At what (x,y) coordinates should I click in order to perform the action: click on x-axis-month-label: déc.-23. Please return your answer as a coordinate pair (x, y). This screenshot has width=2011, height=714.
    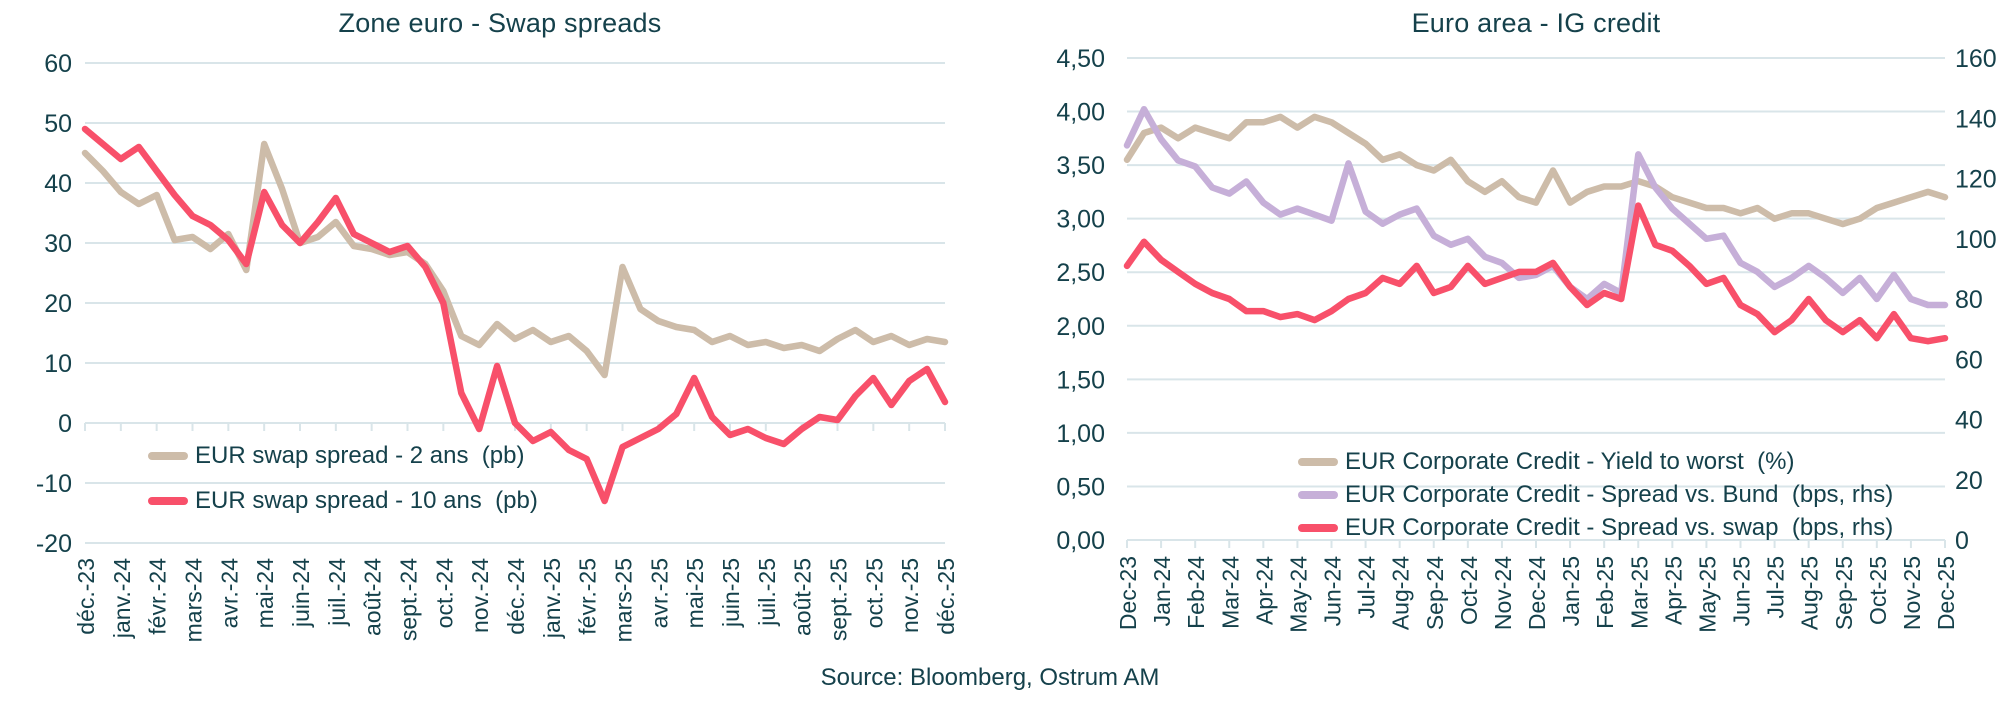
    Looking at the image, I should click on (86, 596).